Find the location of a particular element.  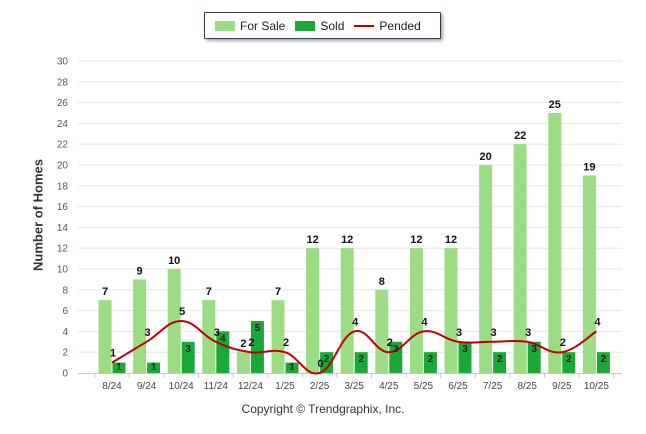

label-pended-10: 3 is located at coordinates (459, 333).